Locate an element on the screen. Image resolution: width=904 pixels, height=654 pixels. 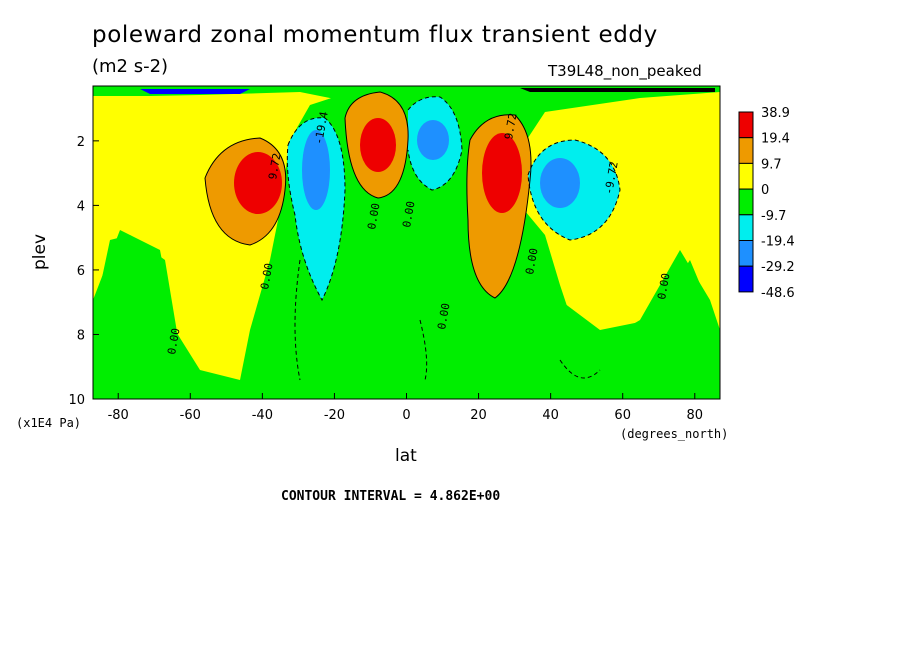
contour-label-3: 0.00 is located at coordinates (443, 316).